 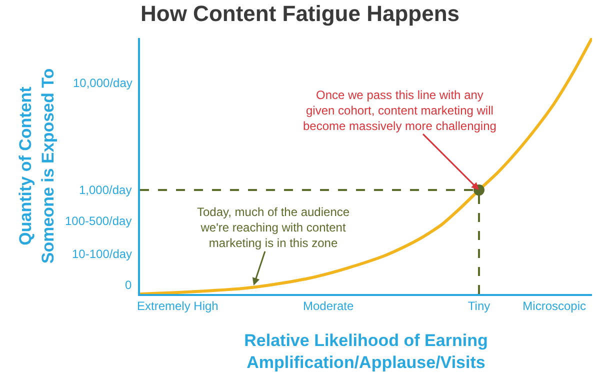 I want to click on text: 100-500/day, so click(x=98, y=221).